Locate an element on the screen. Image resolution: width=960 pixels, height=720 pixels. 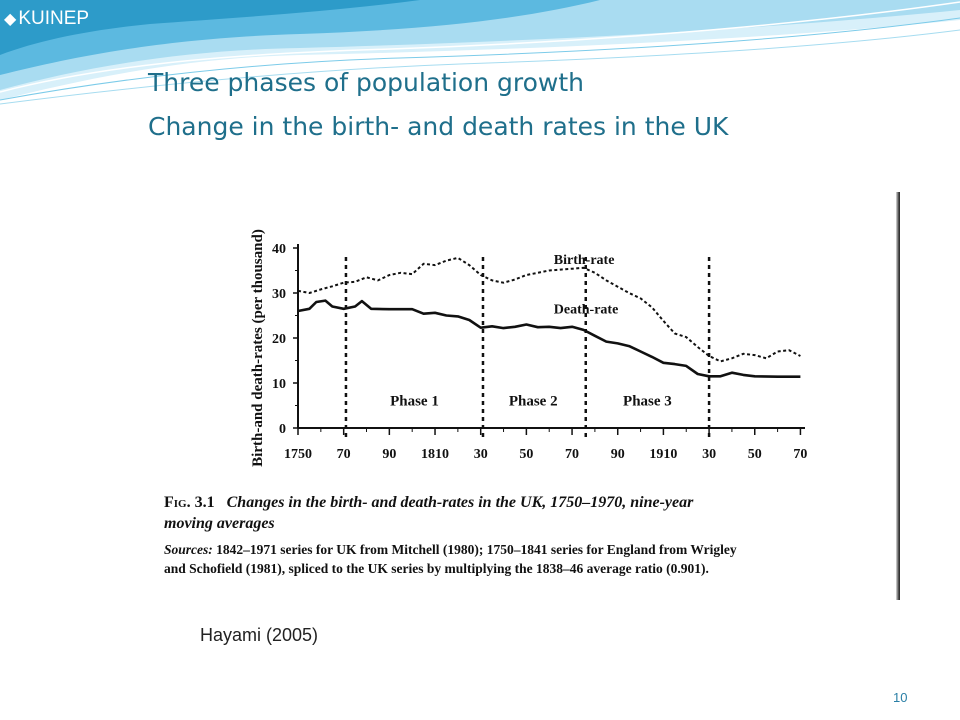
logo: ◆ KUINEP is located at coordinates (46, 19).